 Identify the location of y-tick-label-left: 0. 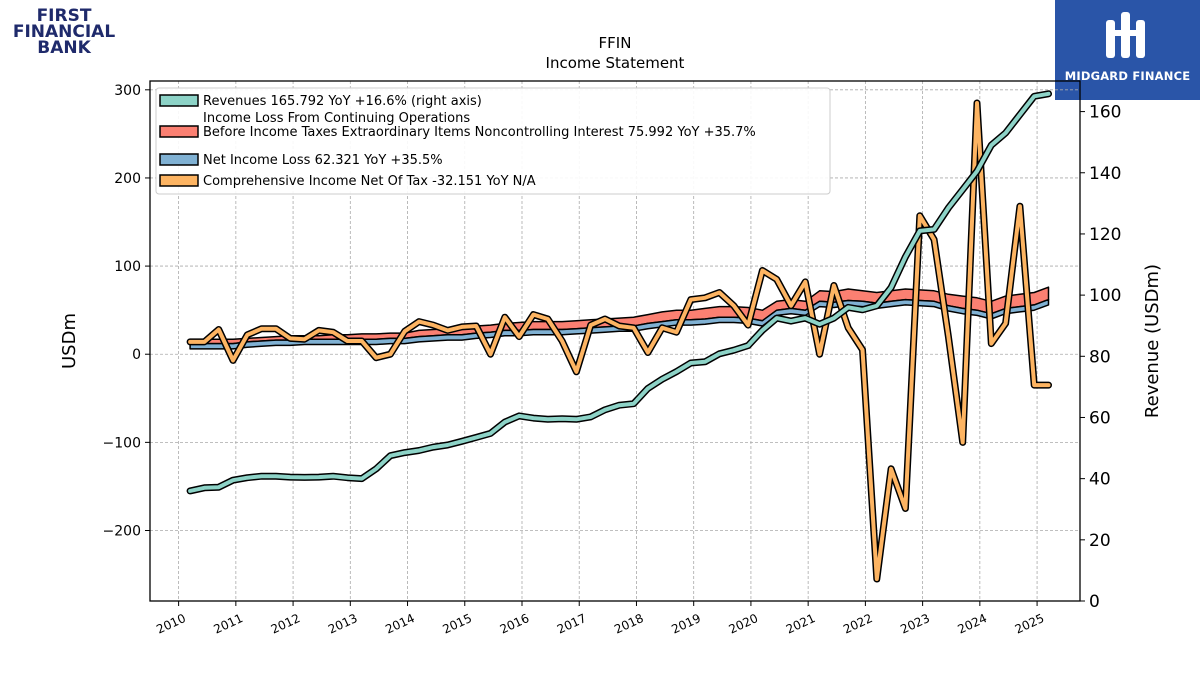
(136, 355).